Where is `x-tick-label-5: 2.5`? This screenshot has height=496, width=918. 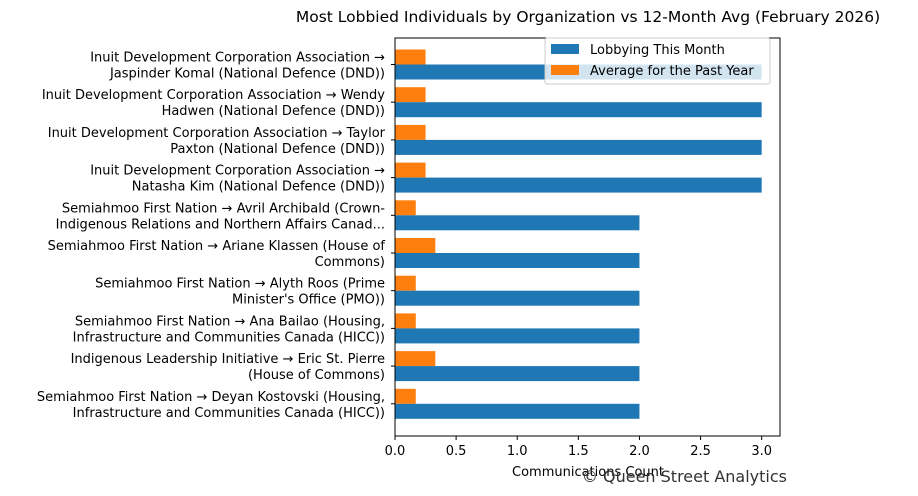
x-tick-label-5: 2.5 is located at coordinates (700, 451).